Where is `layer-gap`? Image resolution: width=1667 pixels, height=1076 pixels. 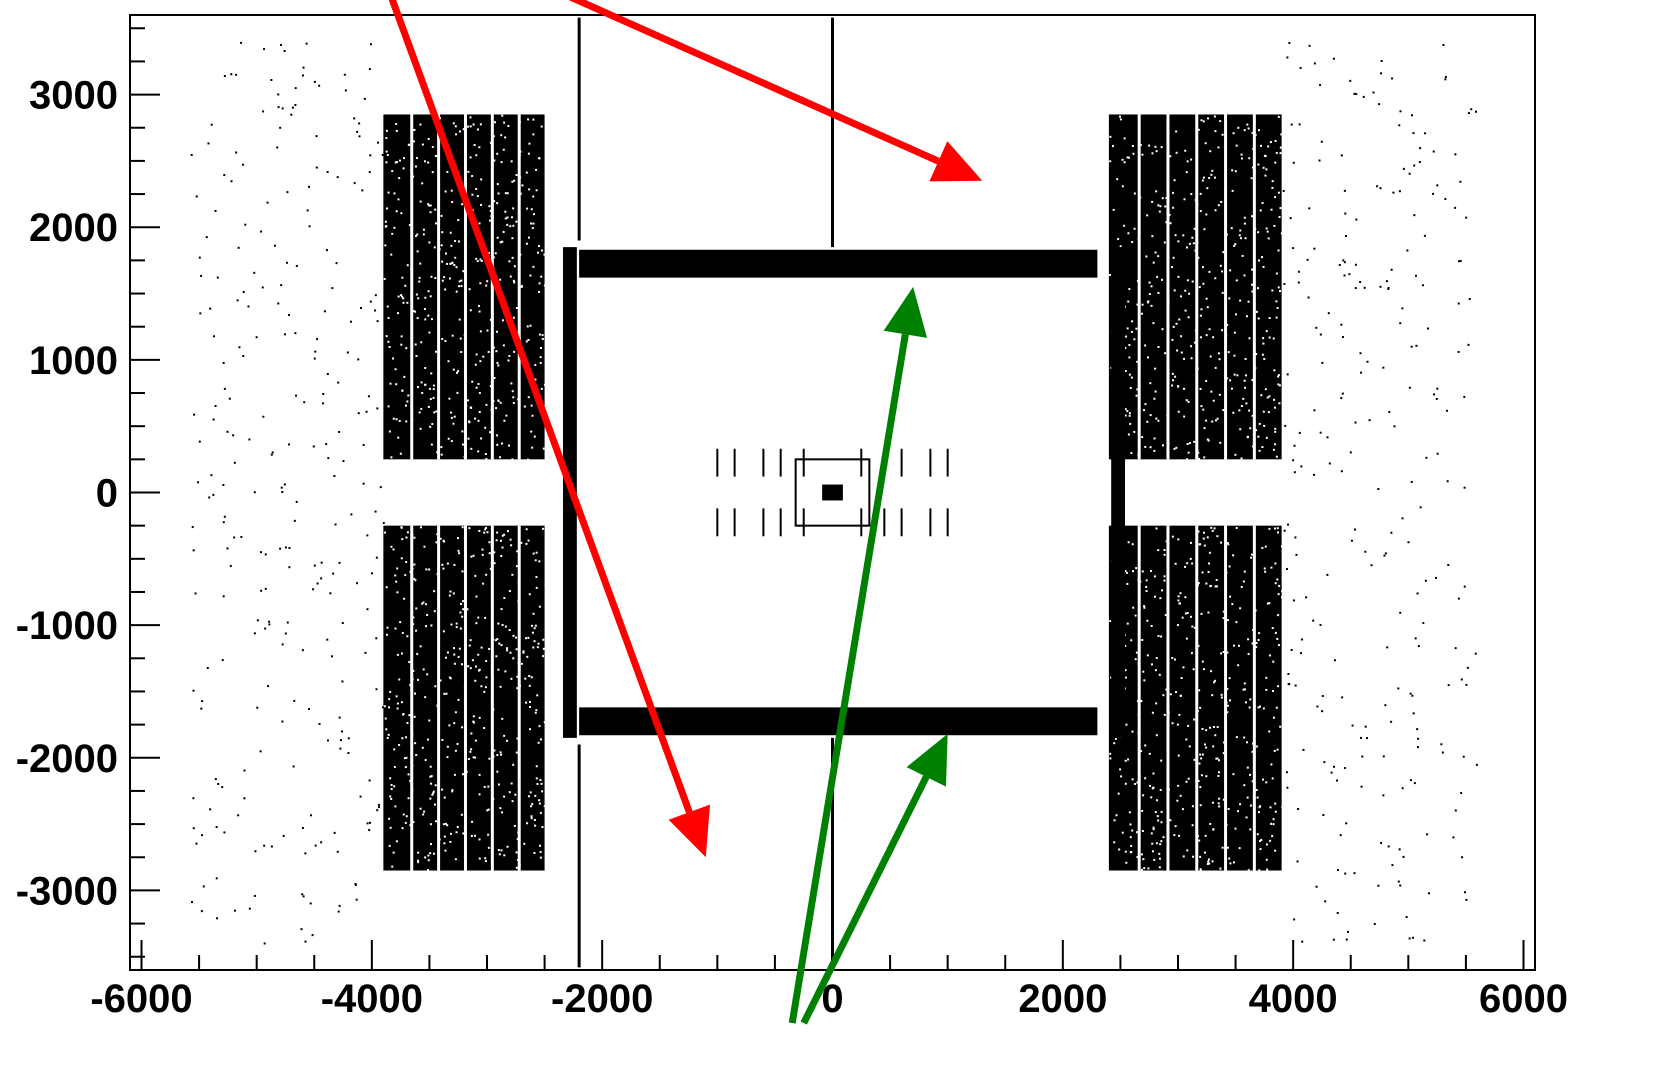 layer-gap is located at coordinates (465, 287).